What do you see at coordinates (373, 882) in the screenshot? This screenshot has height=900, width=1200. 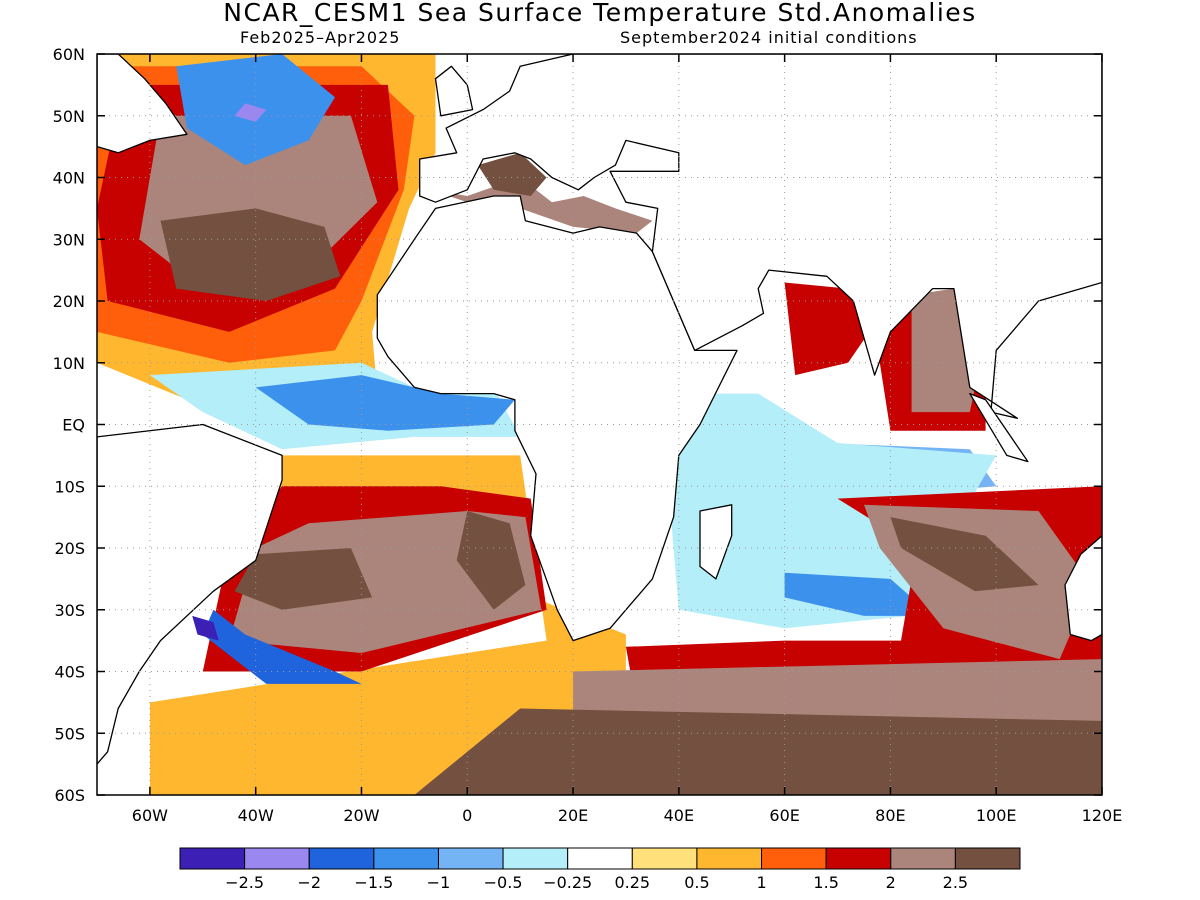 I see `colorbar-label: −1.5` at bounding box center [373, 882].